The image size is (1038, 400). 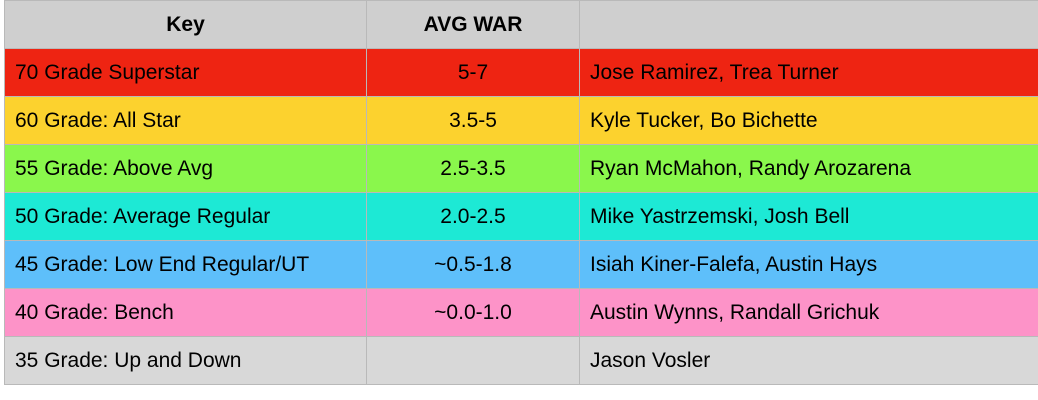 What do you see at coordinates (185, 72) in the screenshot?
I see `grade-cell: 70 Grade Superstar` at bounding box center [185, 72].